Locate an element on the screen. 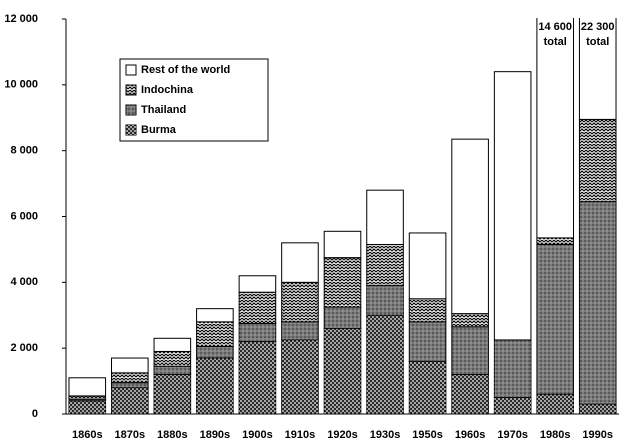 The image size is (628, 447). x-tick-label: 1920s is located at coordinates (342, 435).